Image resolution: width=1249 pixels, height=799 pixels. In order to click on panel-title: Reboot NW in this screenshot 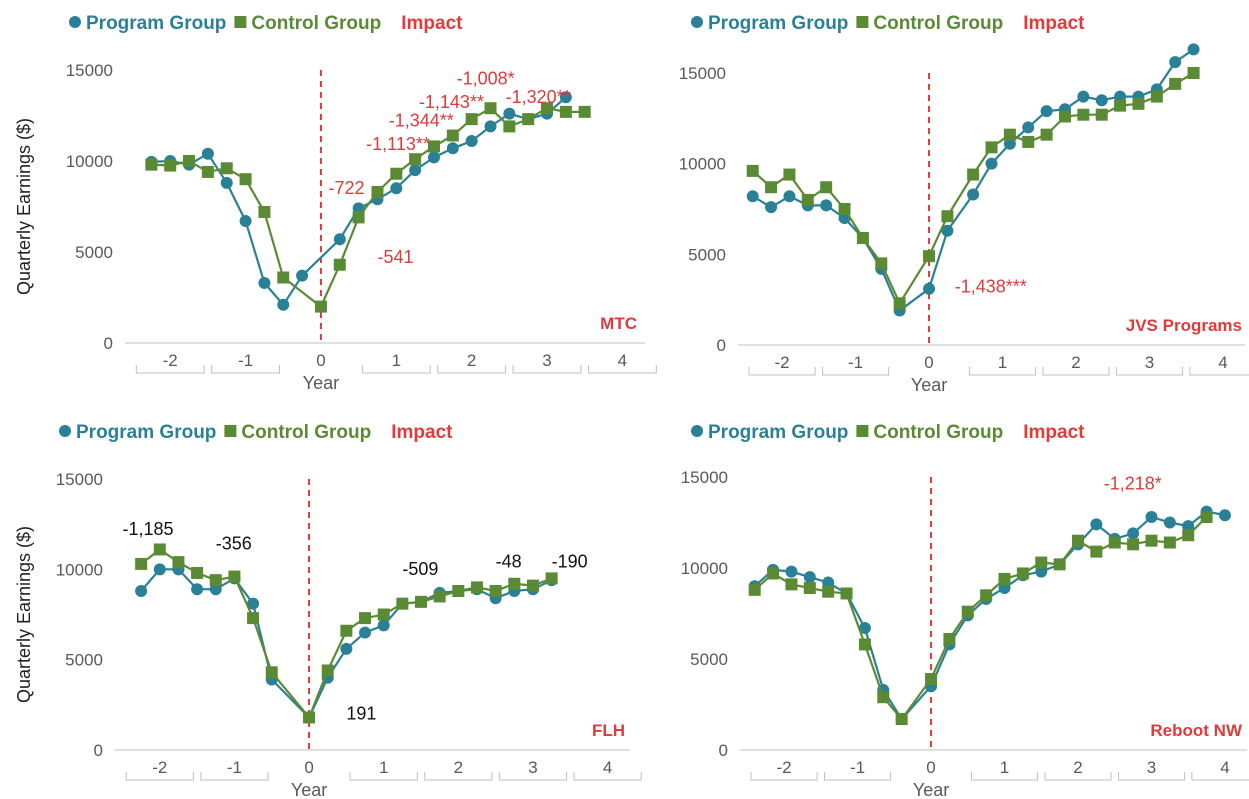, I will do `click(1196, 730)`.